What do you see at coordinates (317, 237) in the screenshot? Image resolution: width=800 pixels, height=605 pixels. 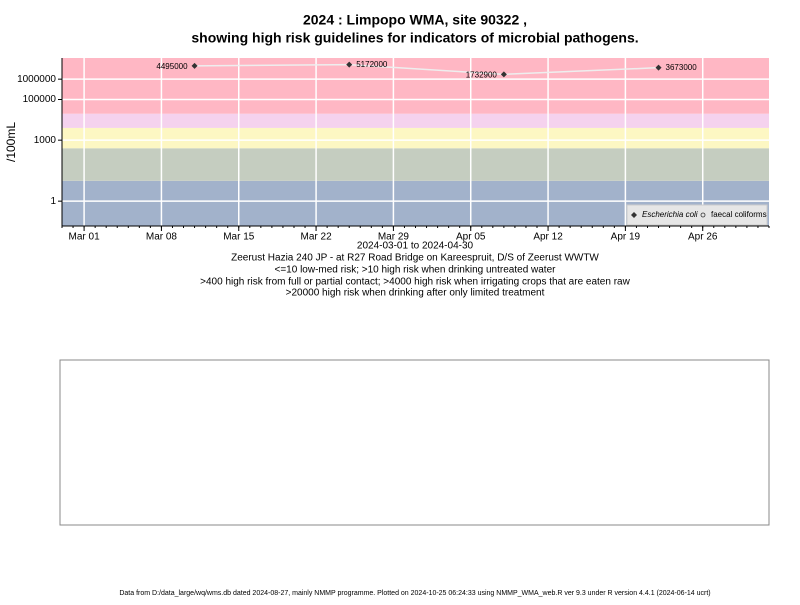 I see `x-tick-label: Mar 22` at bounding box center [317, 237].